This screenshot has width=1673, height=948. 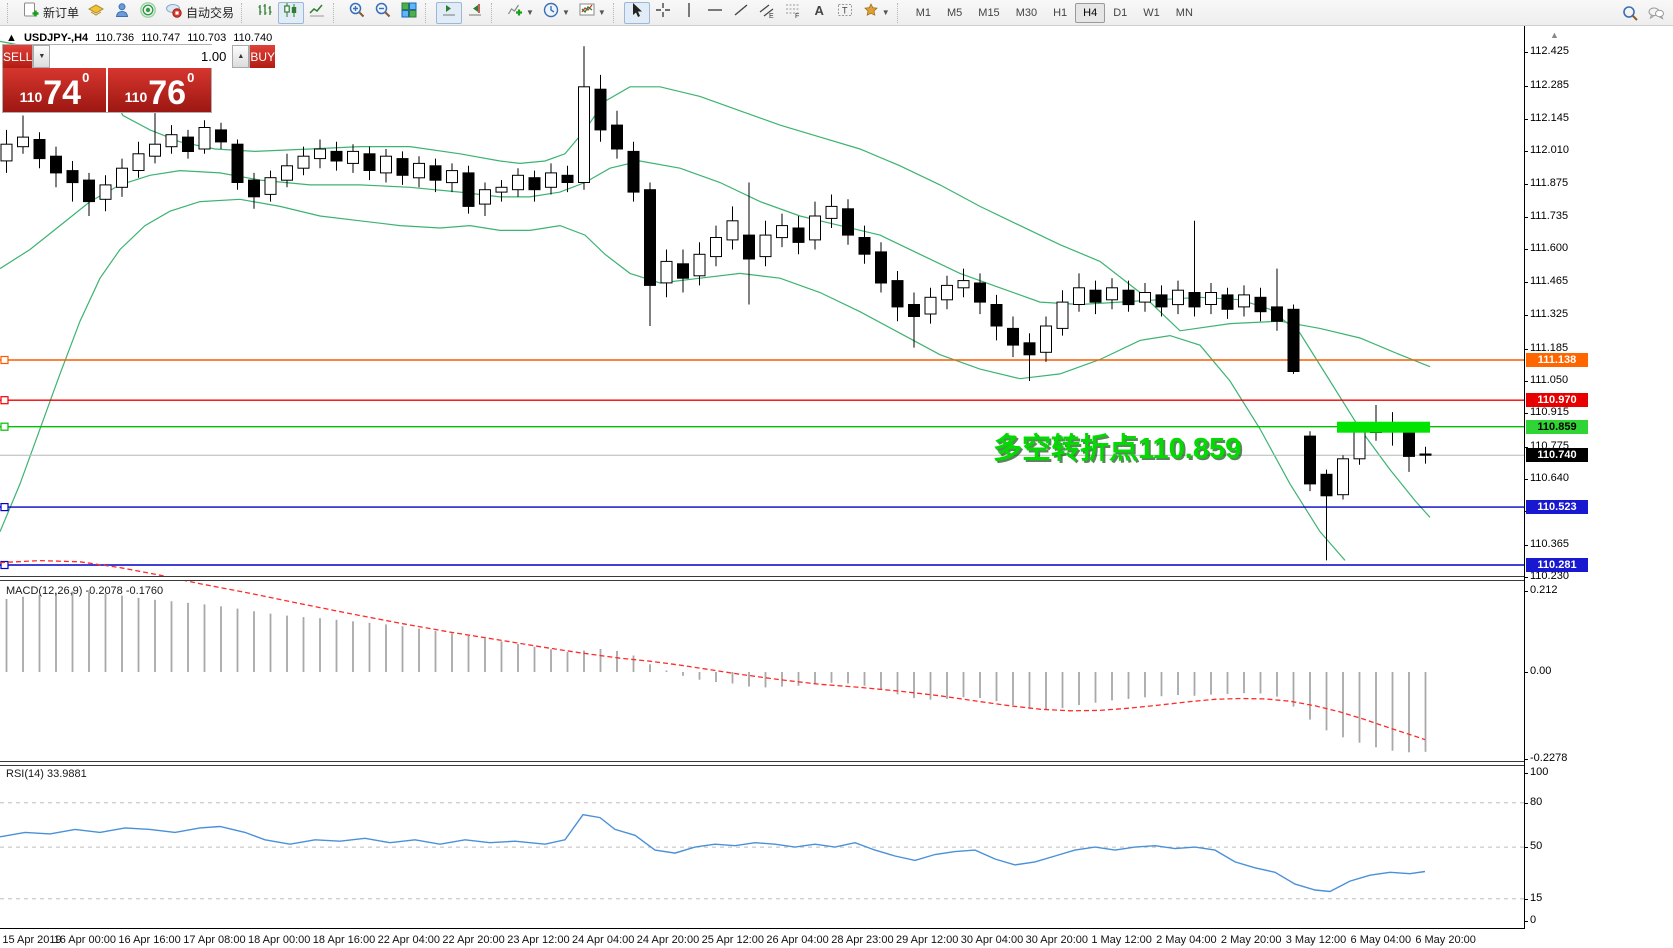 What do you see at coordinates (1251, 940) in the screenshot?
I see `time-axis-label: 2 May 20:00` at bounding box center [1251, 940].